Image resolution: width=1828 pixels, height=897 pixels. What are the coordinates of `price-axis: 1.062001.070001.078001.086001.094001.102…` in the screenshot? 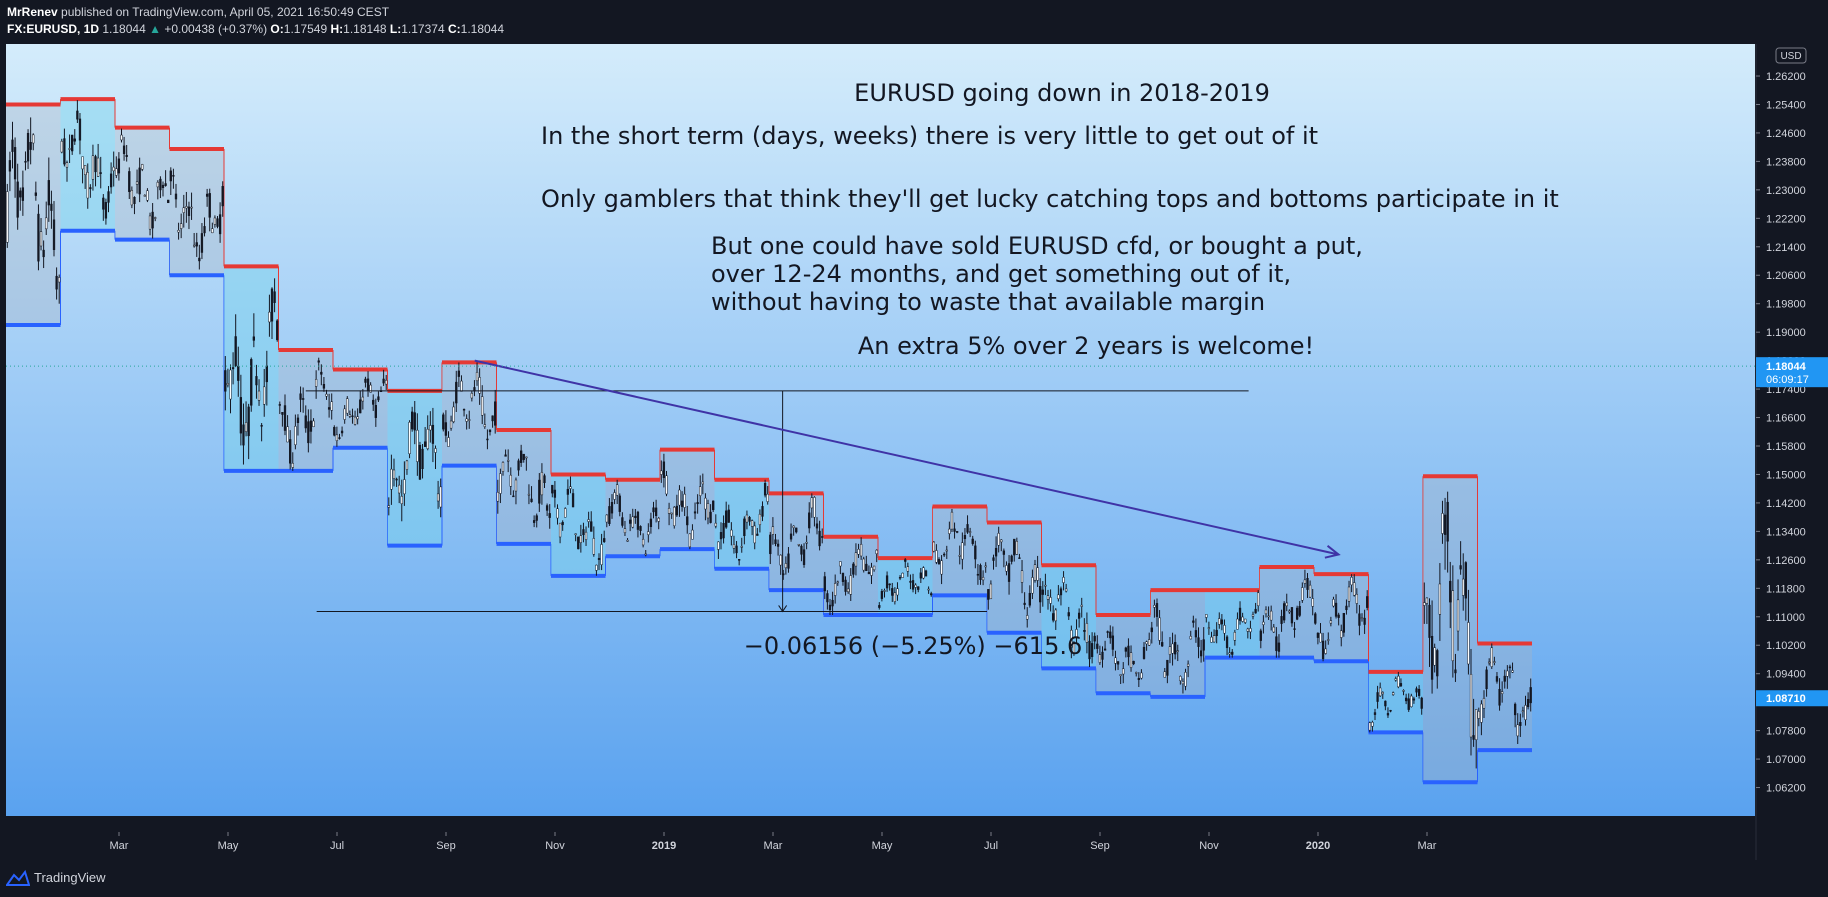 It's located at (1791, 452).